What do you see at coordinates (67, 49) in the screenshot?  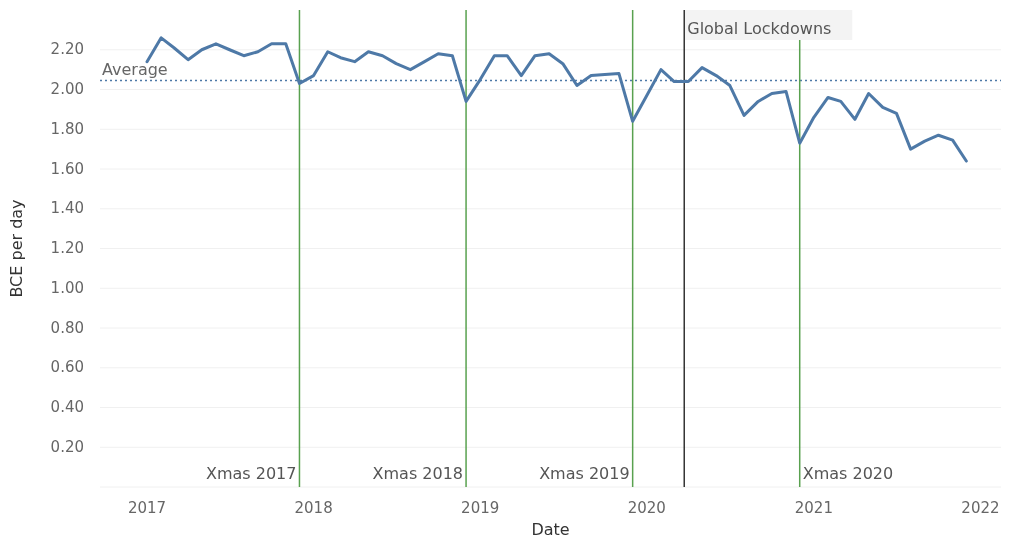 I see `y-tick-label: 2.20` at bounding box center [67, 49].